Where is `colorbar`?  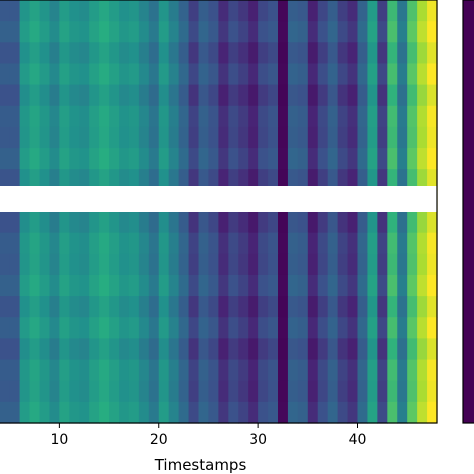 colorbar is located at coordinates (468, 212).